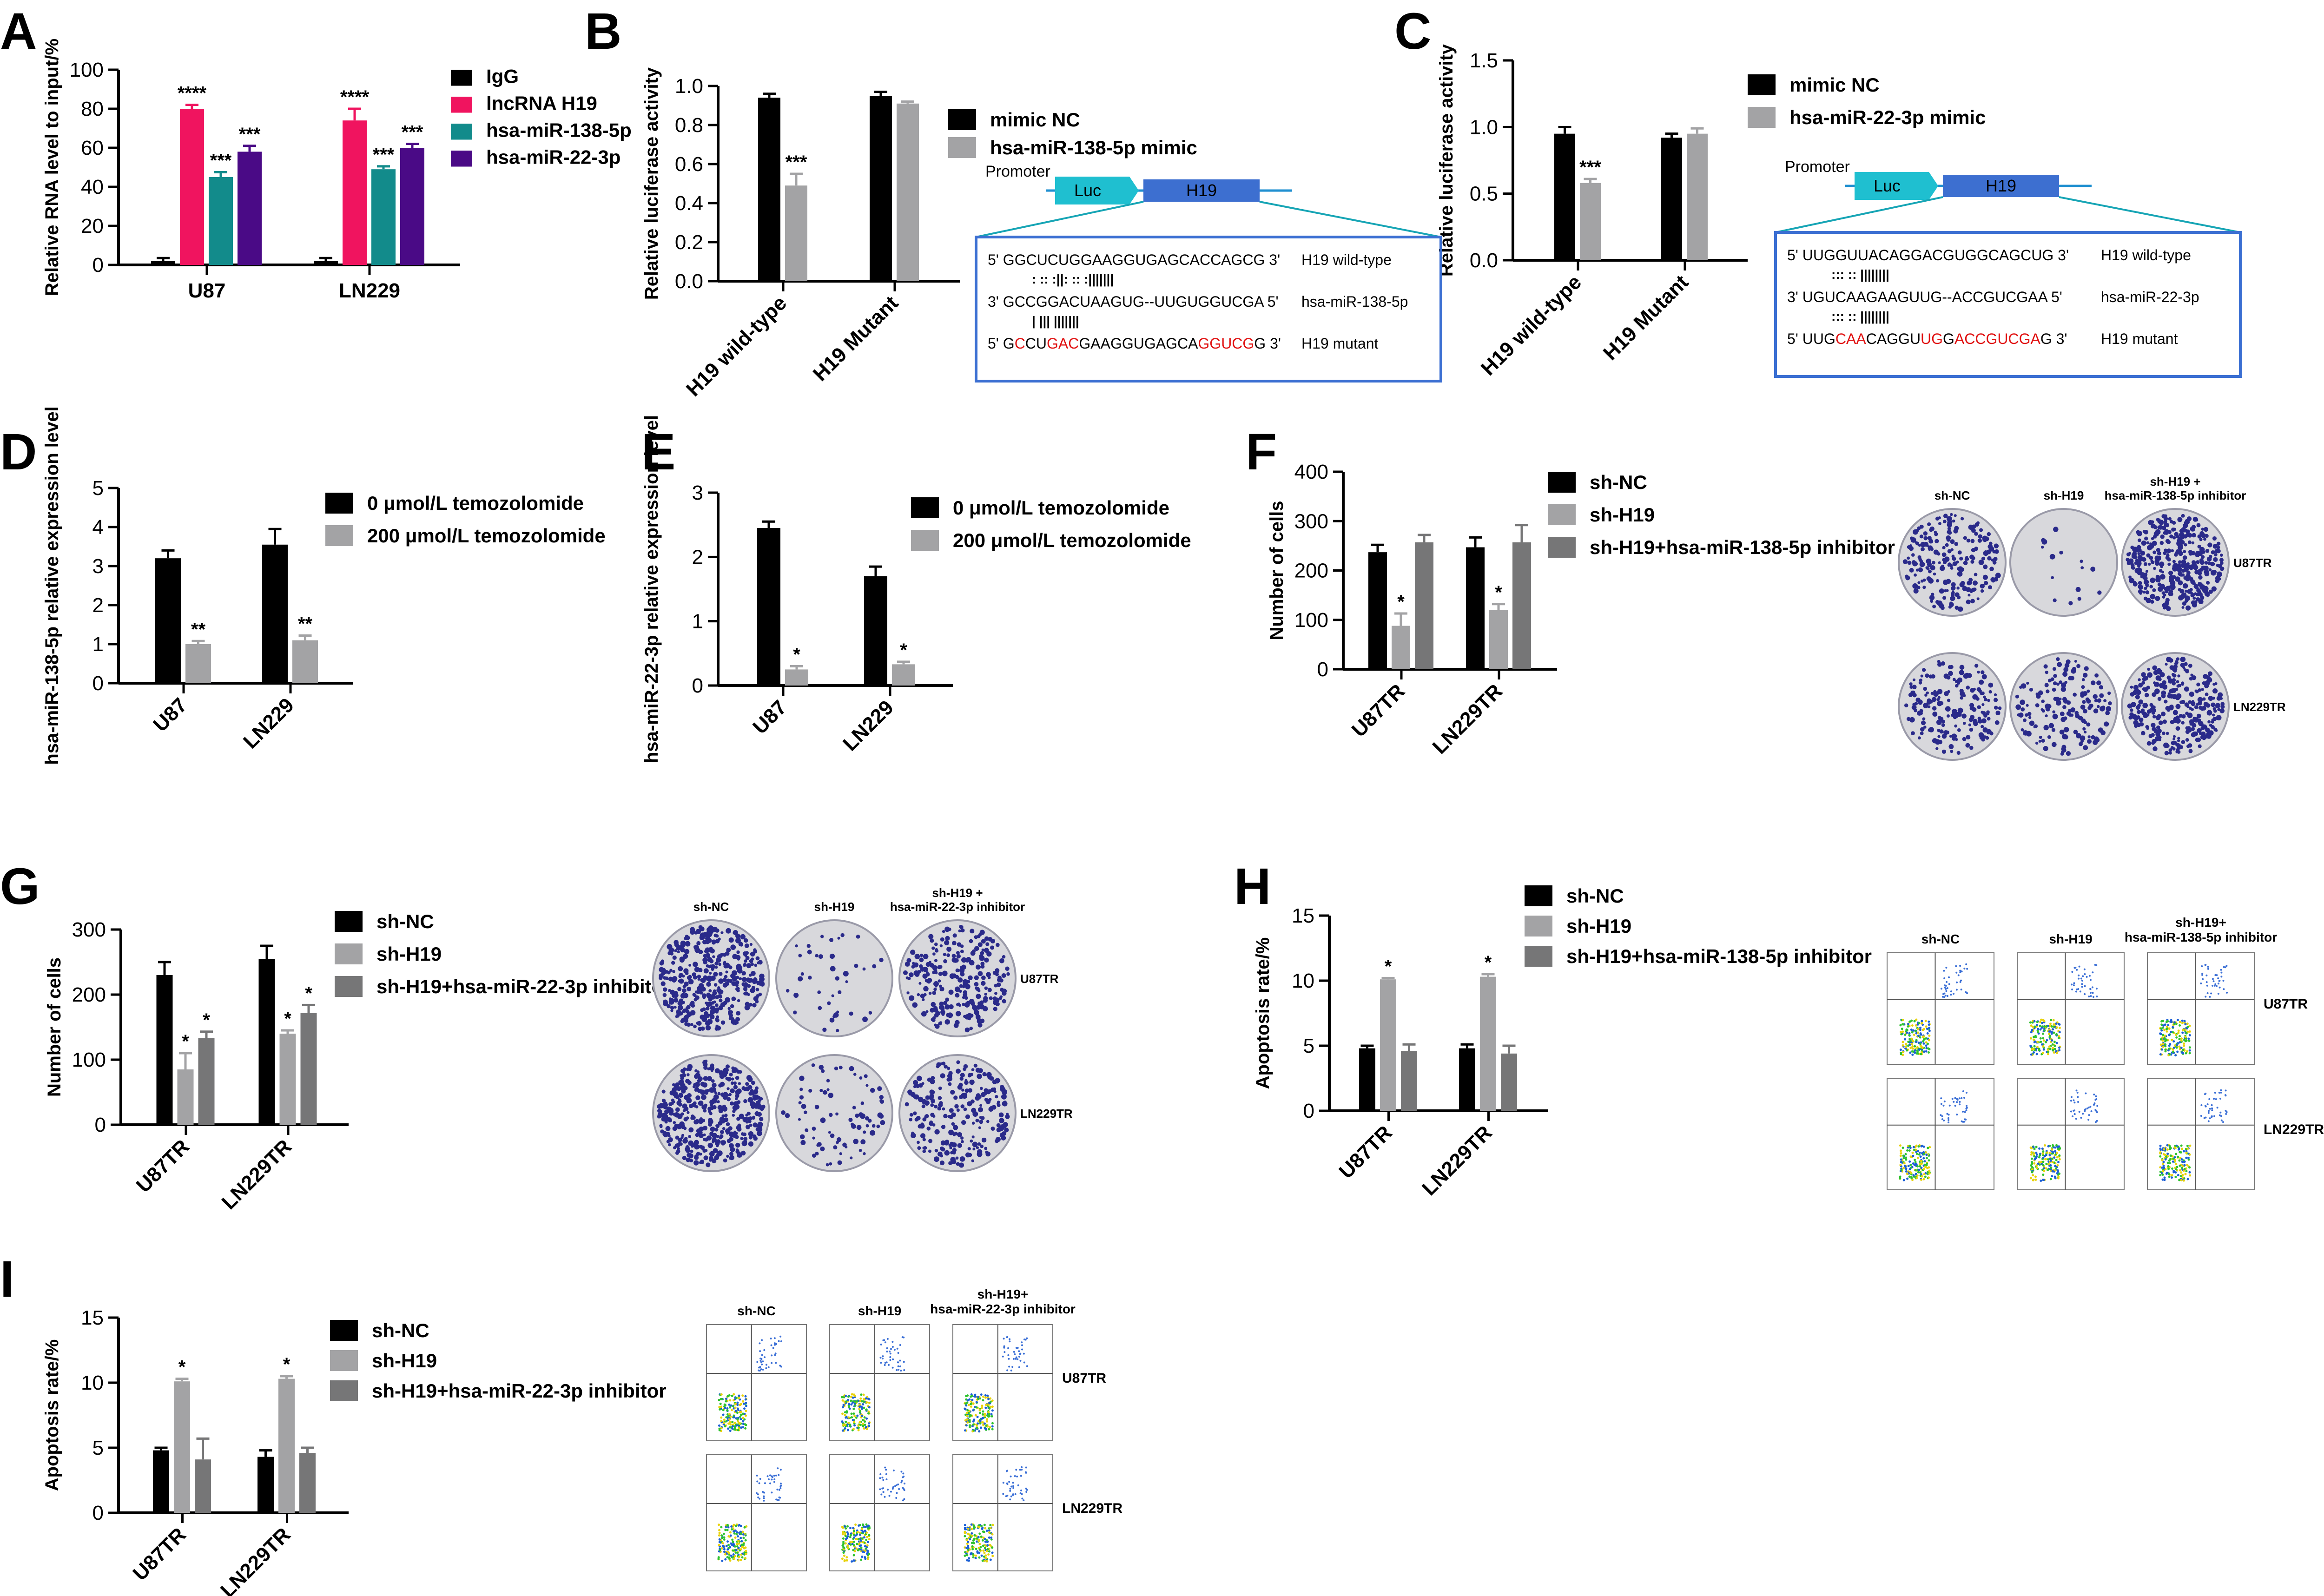 The height and width of the screenshot is (1596, 2324). Describe the element at coordinates (957, 893) in the screenshot. I see `plate-col-label: sh-H19 +` at that location.